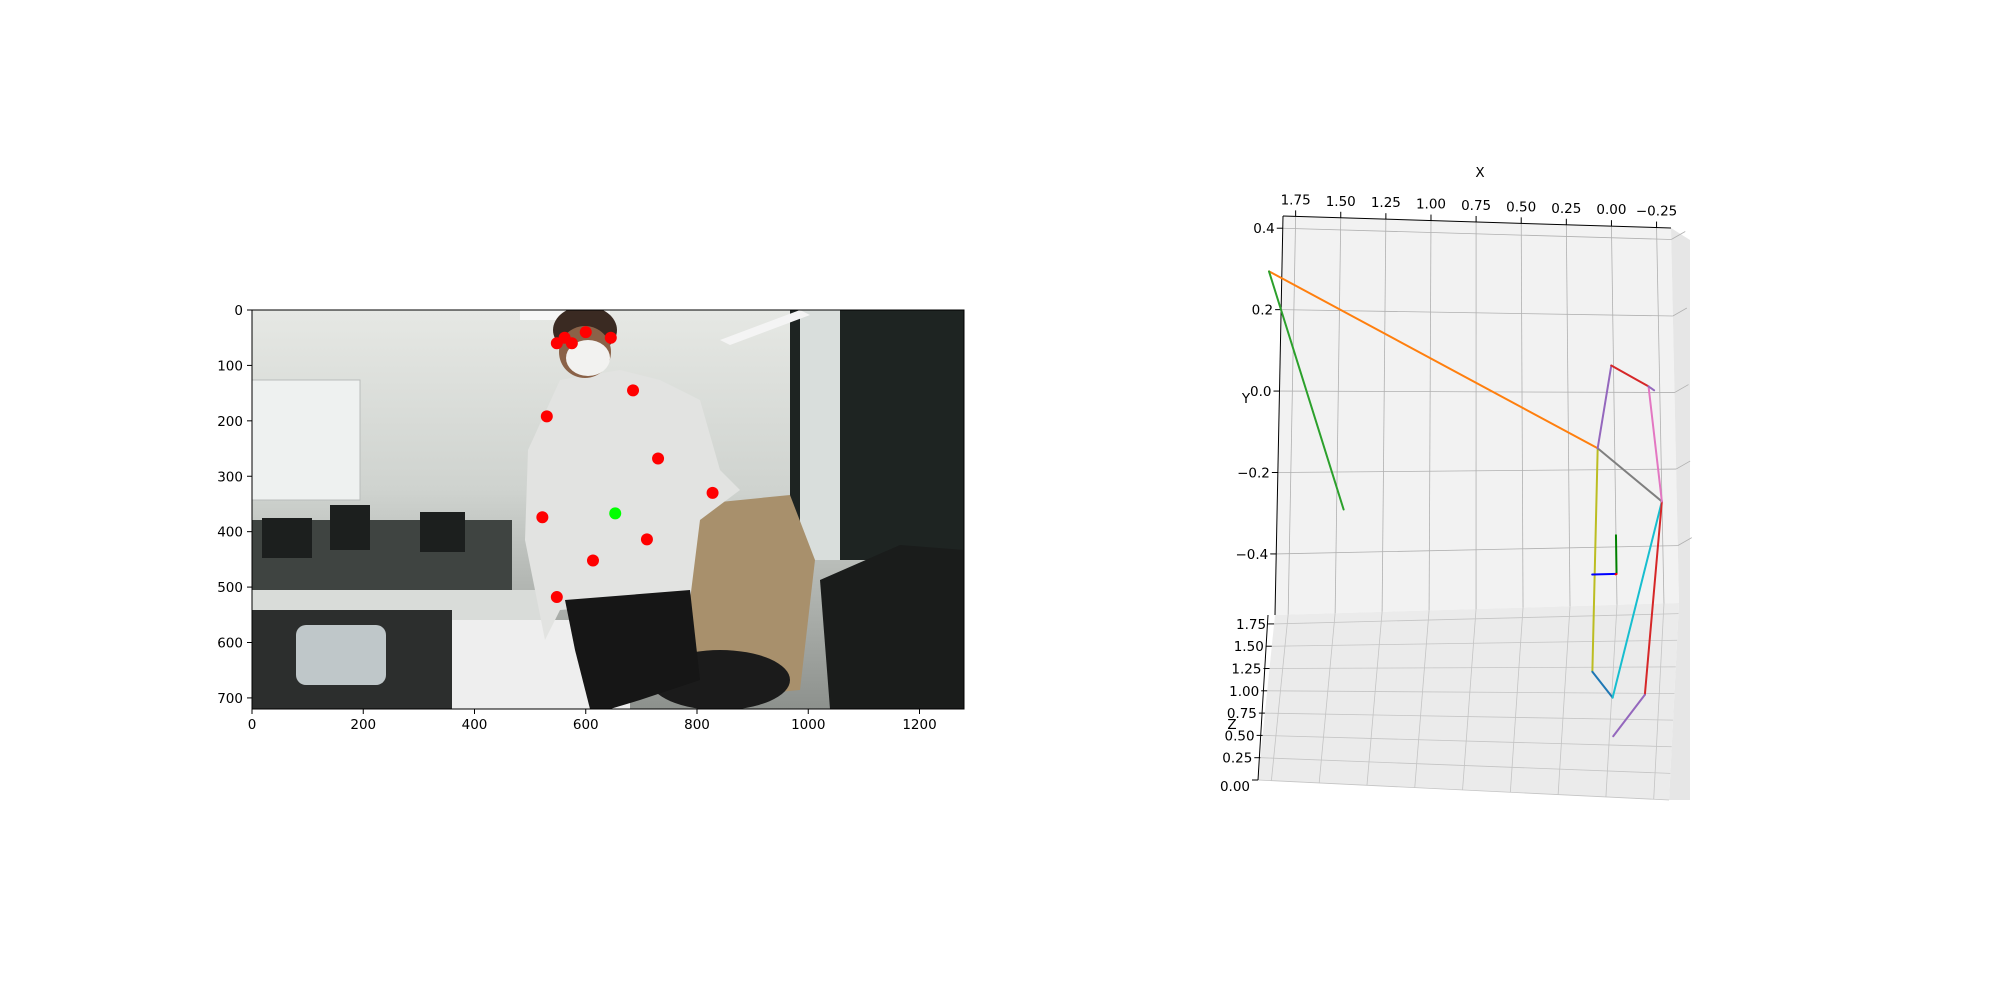  What do you see at coordinates (238, 311) in the screenshot?
I see `y-tick-label: 0` at bounding box center [238, 311].